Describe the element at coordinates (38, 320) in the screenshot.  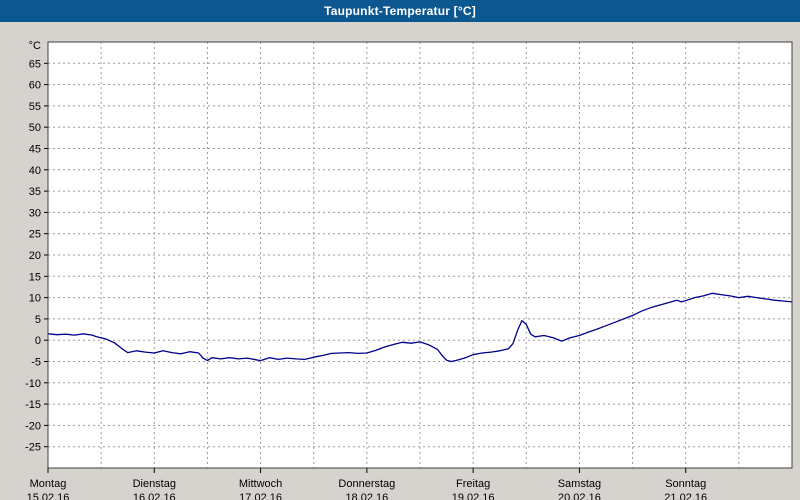
I see `y-tick-label: 5` at that location.